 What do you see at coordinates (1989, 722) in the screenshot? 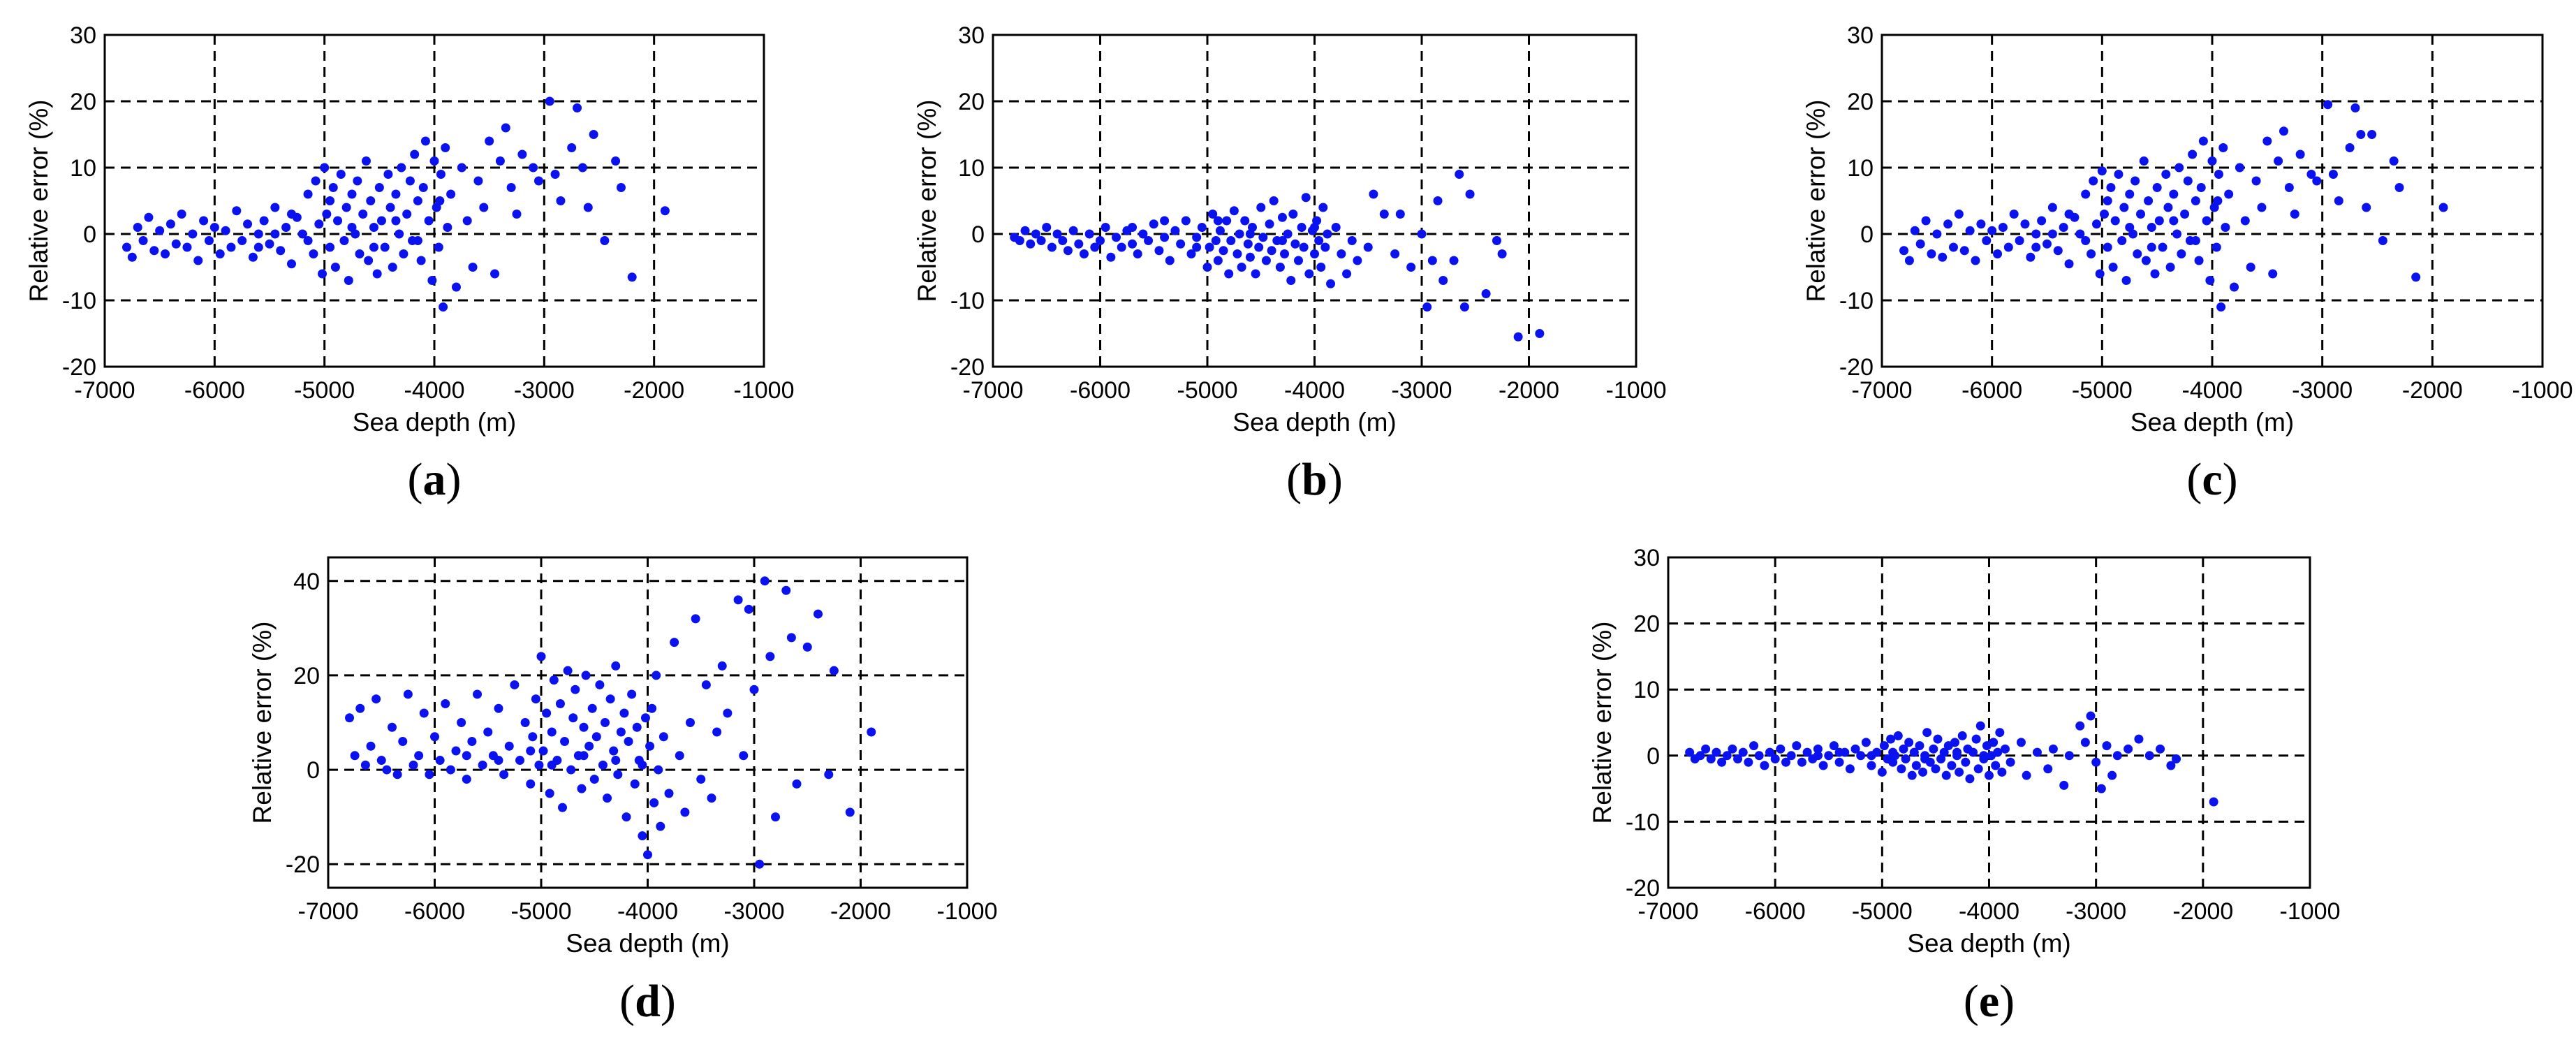
I see `plot-frame` at bounding box center [1989, 722].